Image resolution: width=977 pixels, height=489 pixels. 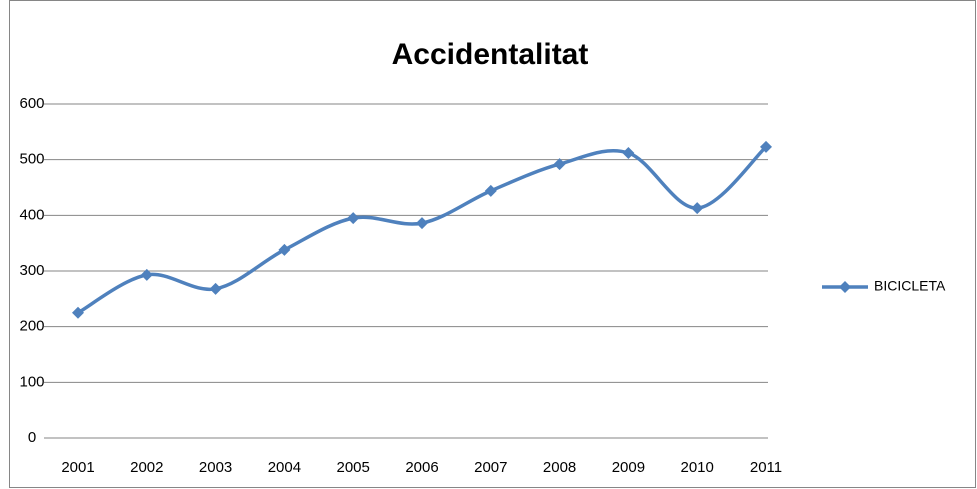 I want to click on legend-marker, so click(x=845, y=287).